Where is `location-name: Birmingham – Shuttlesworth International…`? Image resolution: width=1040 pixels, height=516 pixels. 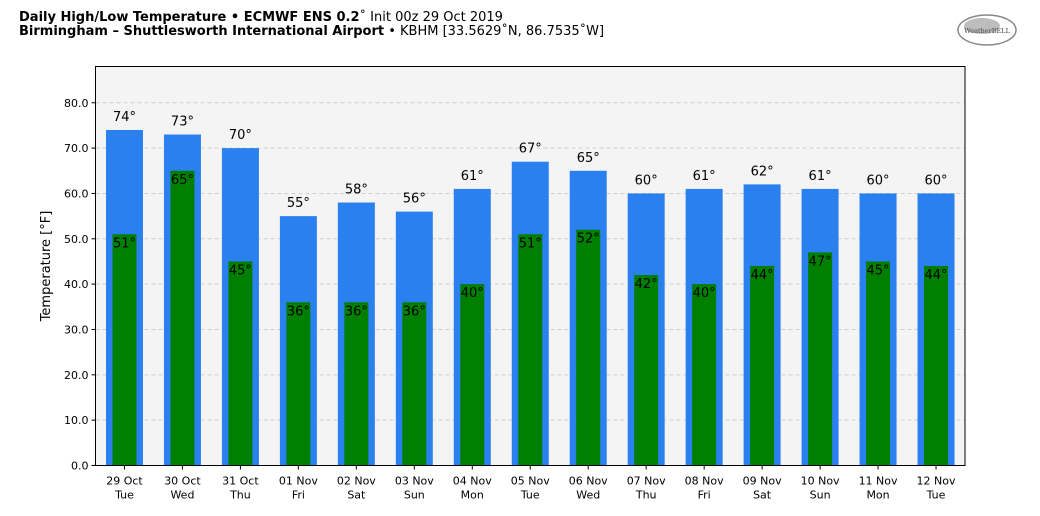
location-name: Birmingham – Shuttlesworth International… is located at coordinates (202, 31).